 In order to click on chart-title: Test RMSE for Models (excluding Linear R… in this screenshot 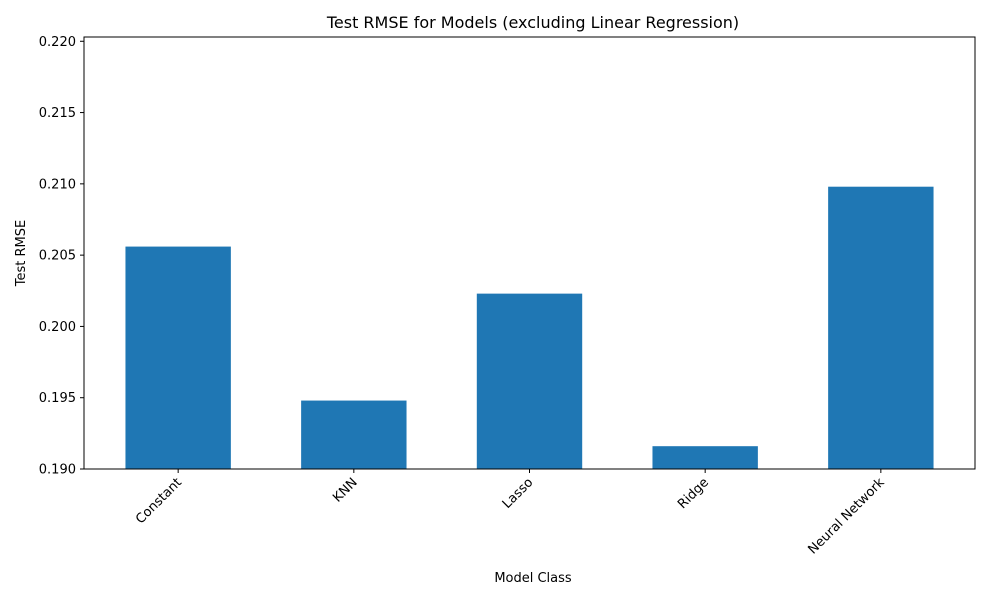, I will do `click(532, 22)`.